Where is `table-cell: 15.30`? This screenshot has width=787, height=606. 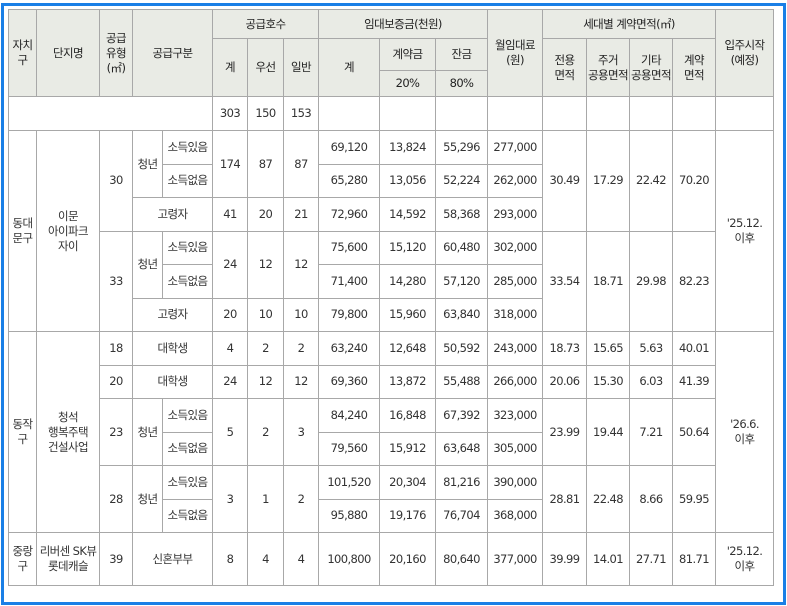 table-cell: 15.30 is located at coordinates (608, 381).